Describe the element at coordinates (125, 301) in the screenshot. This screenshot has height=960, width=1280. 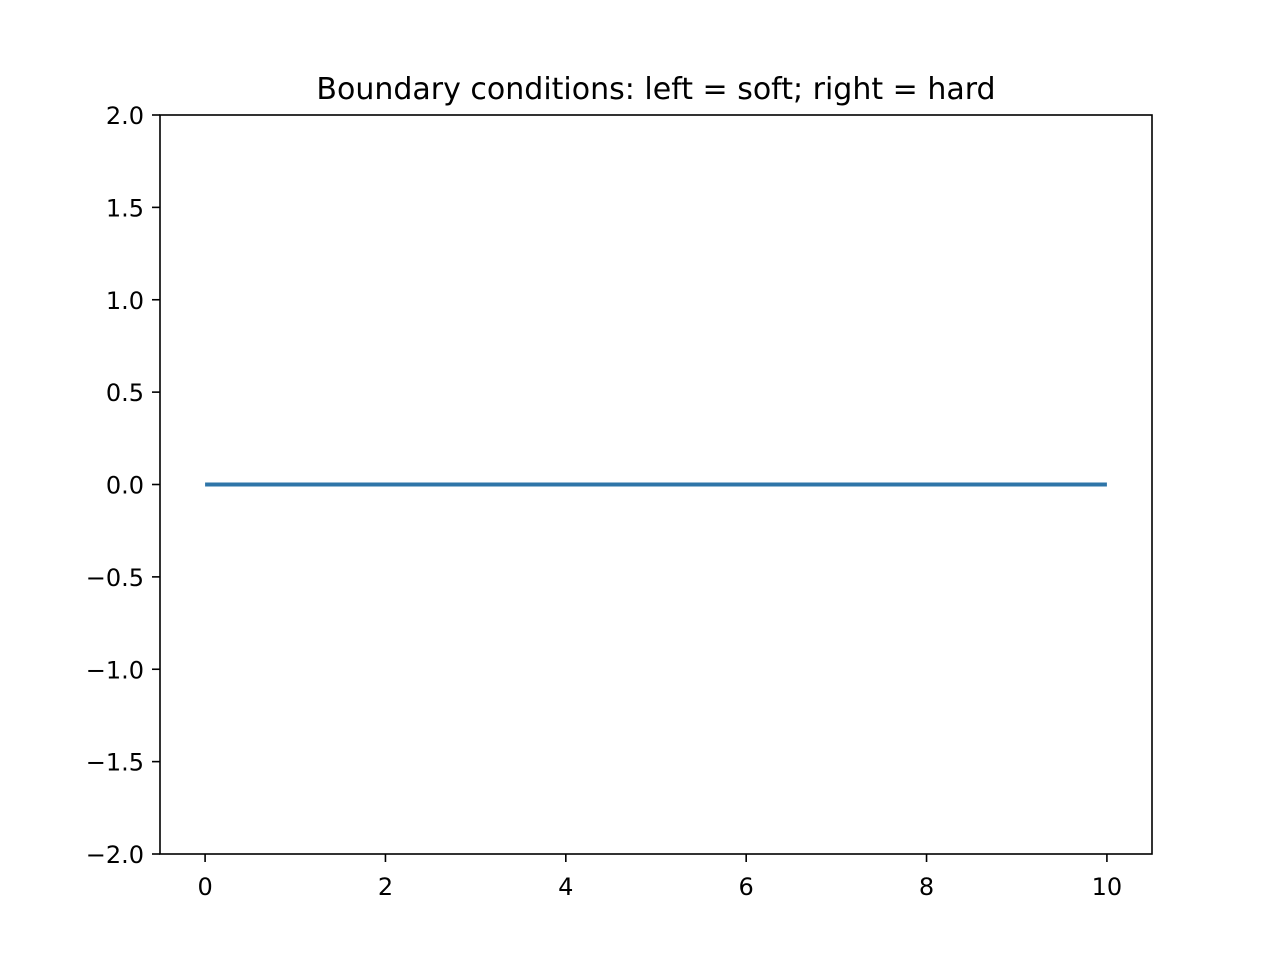
I see `y-tick-label: 1.0` at that location.